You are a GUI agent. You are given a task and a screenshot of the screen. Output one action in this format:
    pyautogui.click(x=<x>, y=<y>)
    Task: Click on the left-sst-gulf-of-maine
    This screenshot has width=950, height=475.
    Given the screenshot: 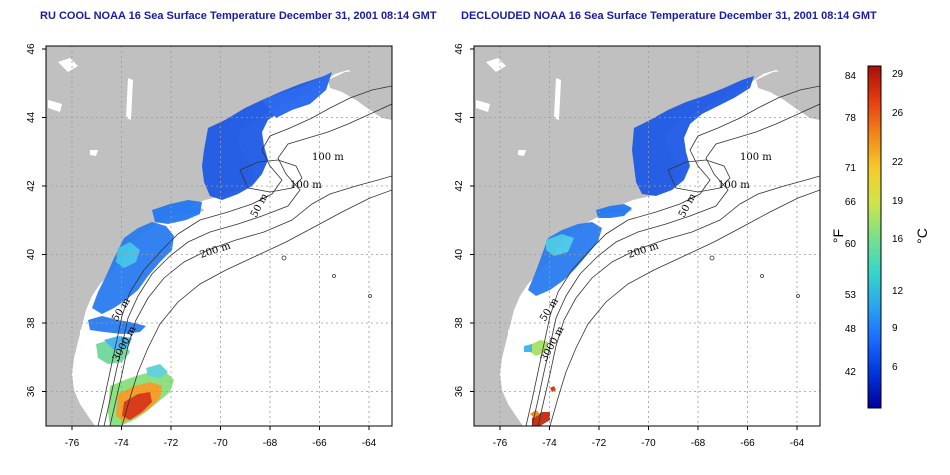 What is the action you would take?
    pyautogui.click(x=266, y=137)
    